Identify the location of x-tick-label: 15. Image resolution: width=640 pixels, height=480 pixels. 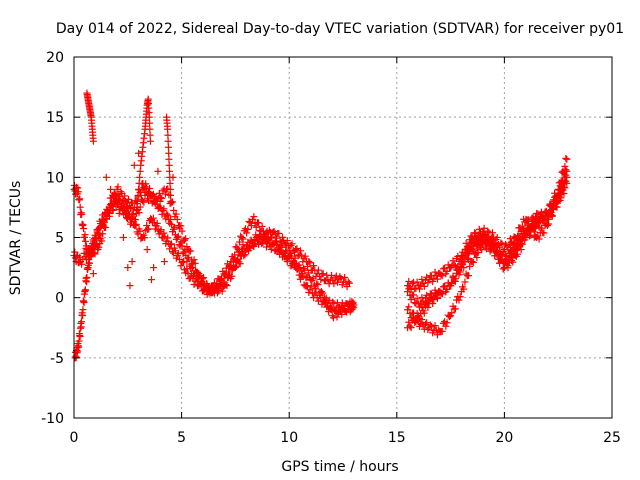
(397, 438).